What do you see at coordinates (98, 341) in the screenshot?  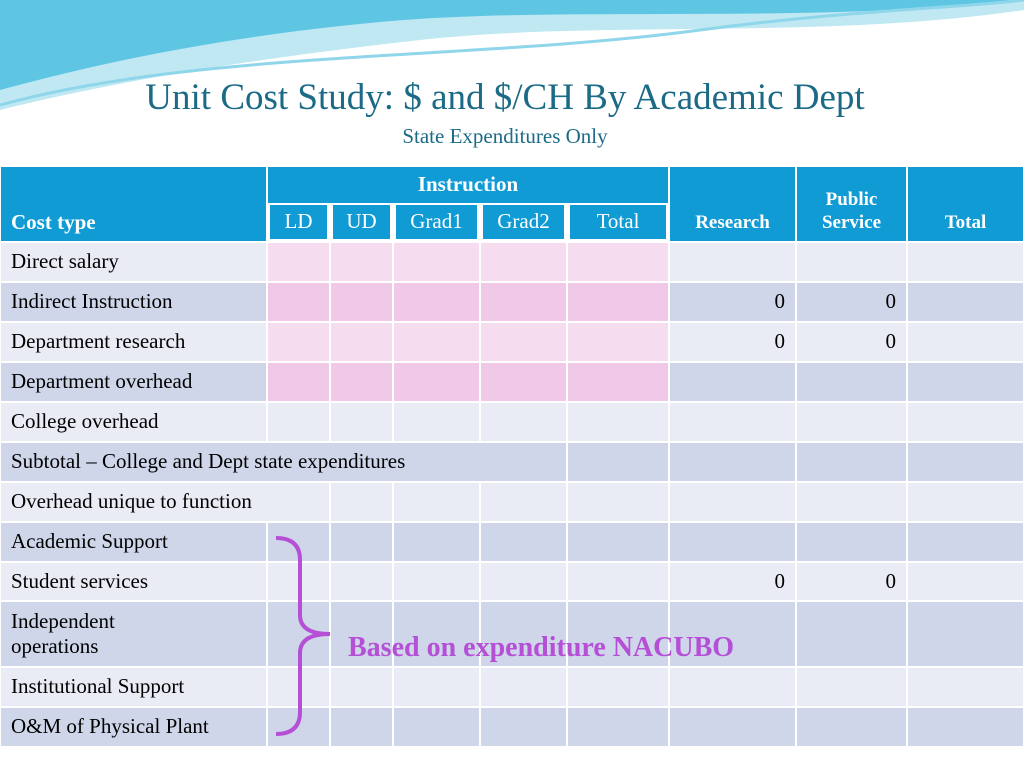 I see `cell-text: Department research` at bounding box center [98, 341].